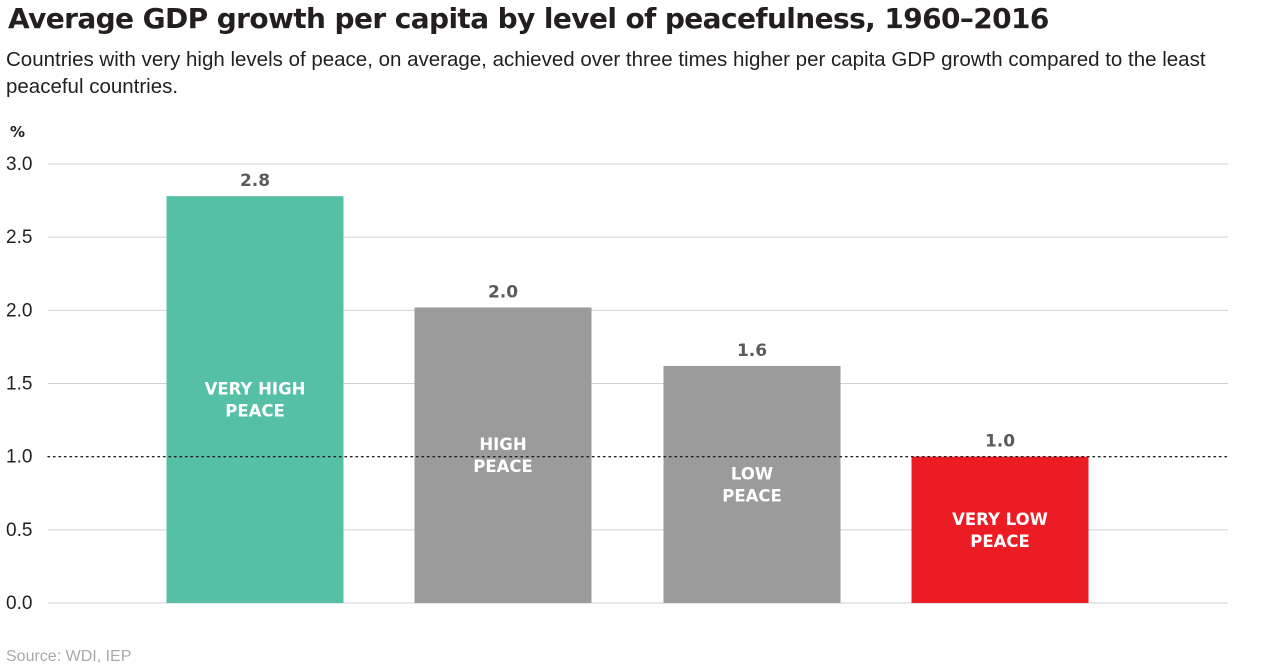 This screenshot has width=1280, height=670. What do you see at coordinates (503, 292) in the screenshot?
I see `bar-value-label: 2.0` at bounding box center [503, 292].